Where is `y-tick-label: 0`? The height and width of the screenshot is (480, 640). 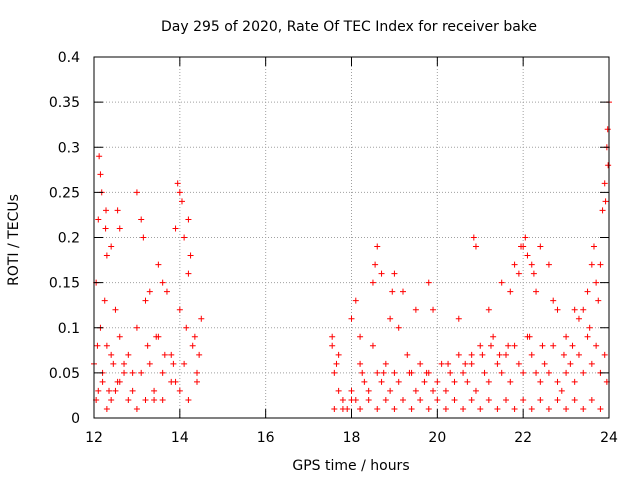
y-tick-label: 0 is located at coordinates (75, 419).